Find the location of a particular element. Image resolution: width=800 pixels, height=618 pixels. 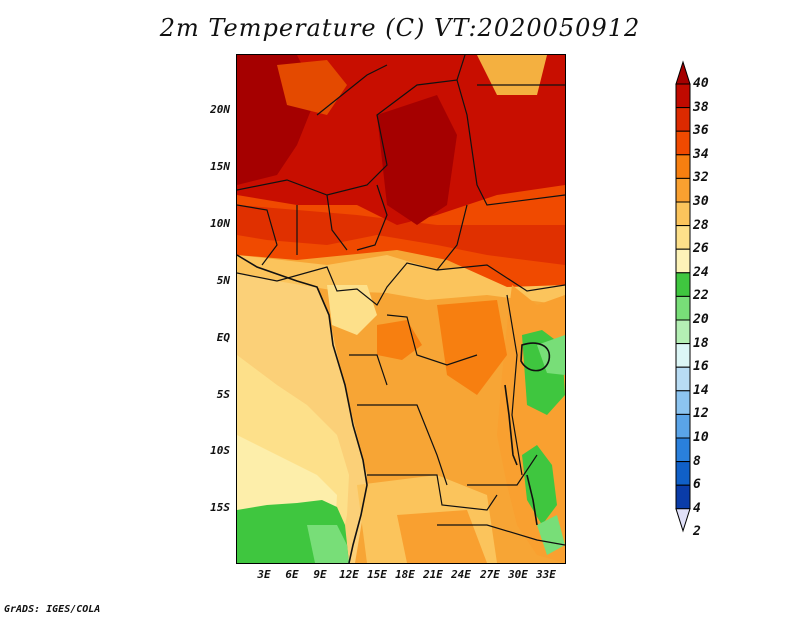

colorbar-tick-label: 2 is located at coordinates (697, 532).